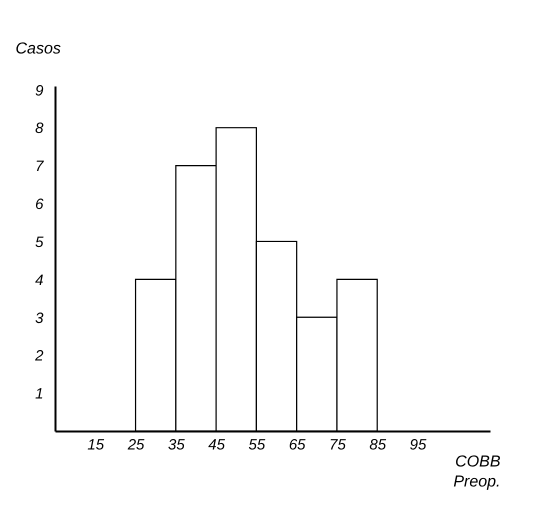 Image resolution: width=552 pixels, height=512 pixels. What do you see at coordinates (418, 445) in the screenshot?
I see `x-tick-label: 95` at bounding box center [418, 445].